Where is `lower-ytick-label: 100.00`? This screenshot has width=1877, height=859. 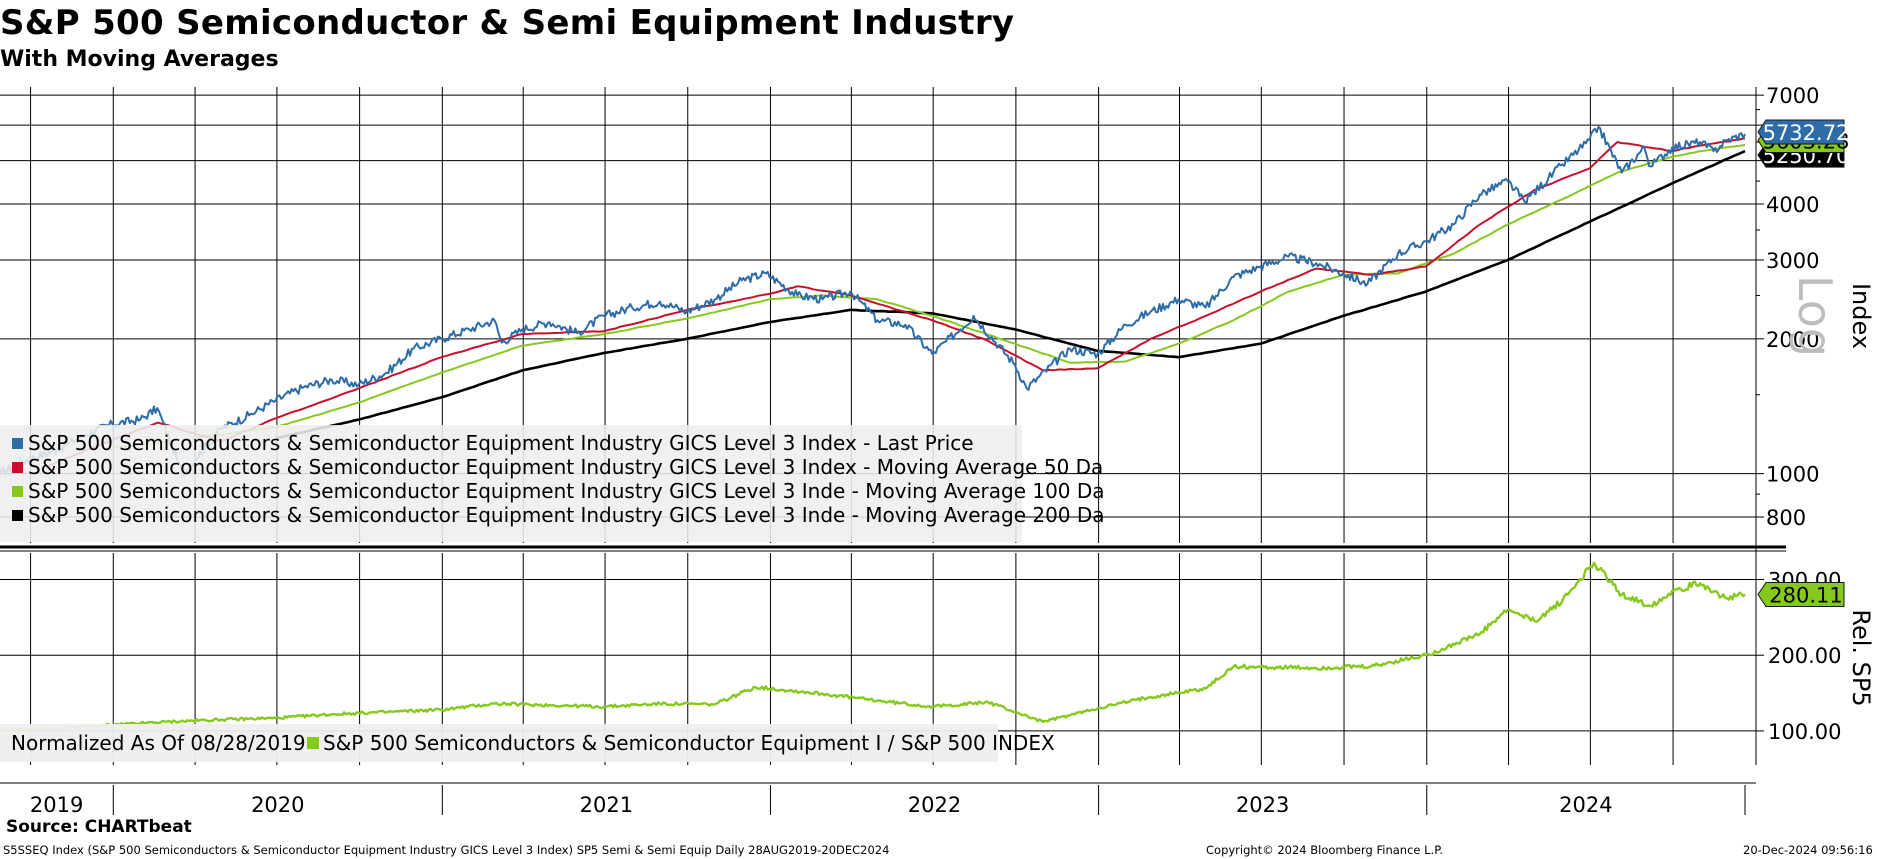
lower-ytick-label: 100.00 is located at coordinates (1804, 732).